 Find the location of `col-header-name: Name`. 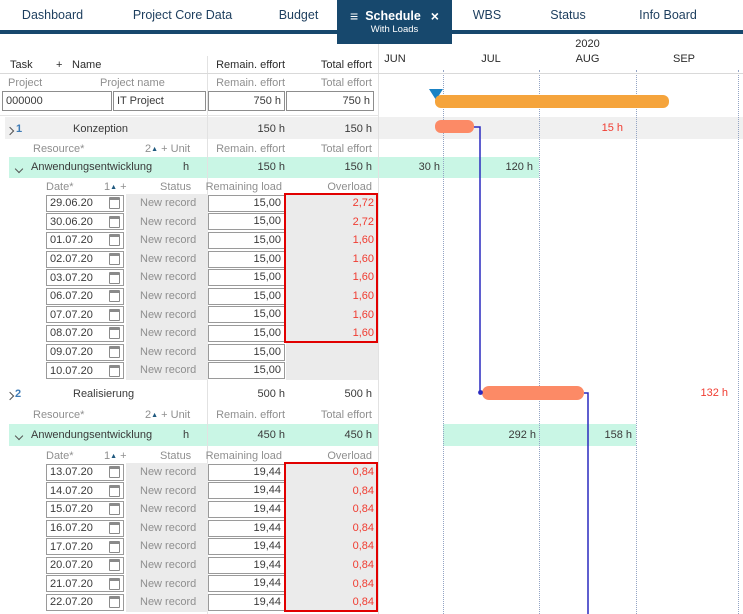

col-header-name: Name is located at coordinates (87, 65).